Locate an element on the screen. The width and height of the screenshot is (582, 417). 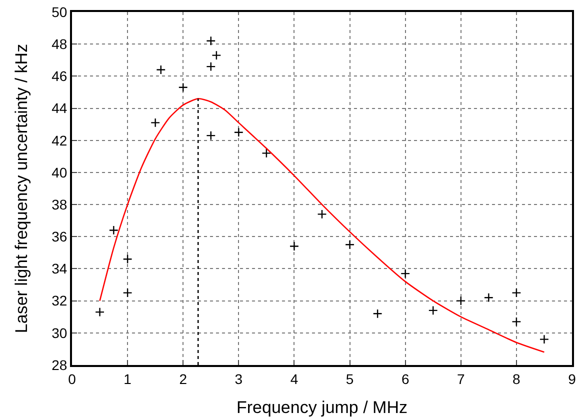
x-tick-label: 4 is located at coordinates (294, 378).